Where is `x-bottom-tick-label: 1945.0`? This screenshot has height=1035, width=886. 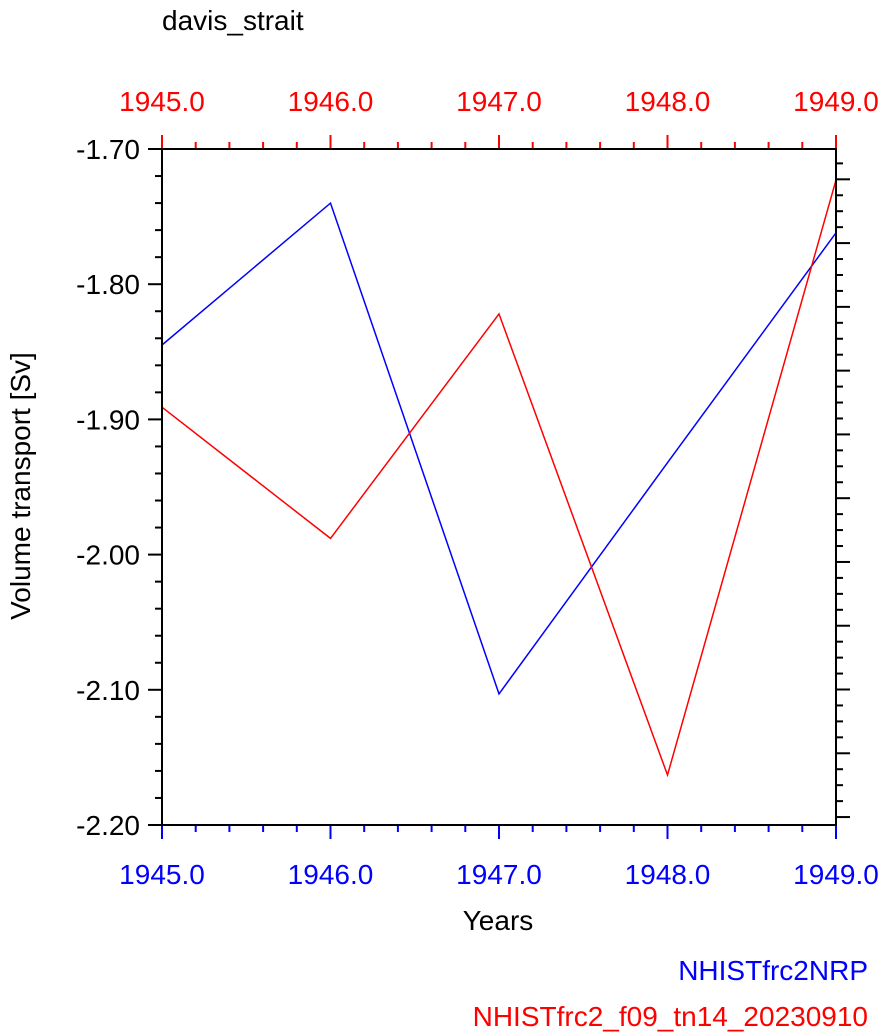
x-bottom-tick-label: 1945.0 is located at coordinates (162, 874).